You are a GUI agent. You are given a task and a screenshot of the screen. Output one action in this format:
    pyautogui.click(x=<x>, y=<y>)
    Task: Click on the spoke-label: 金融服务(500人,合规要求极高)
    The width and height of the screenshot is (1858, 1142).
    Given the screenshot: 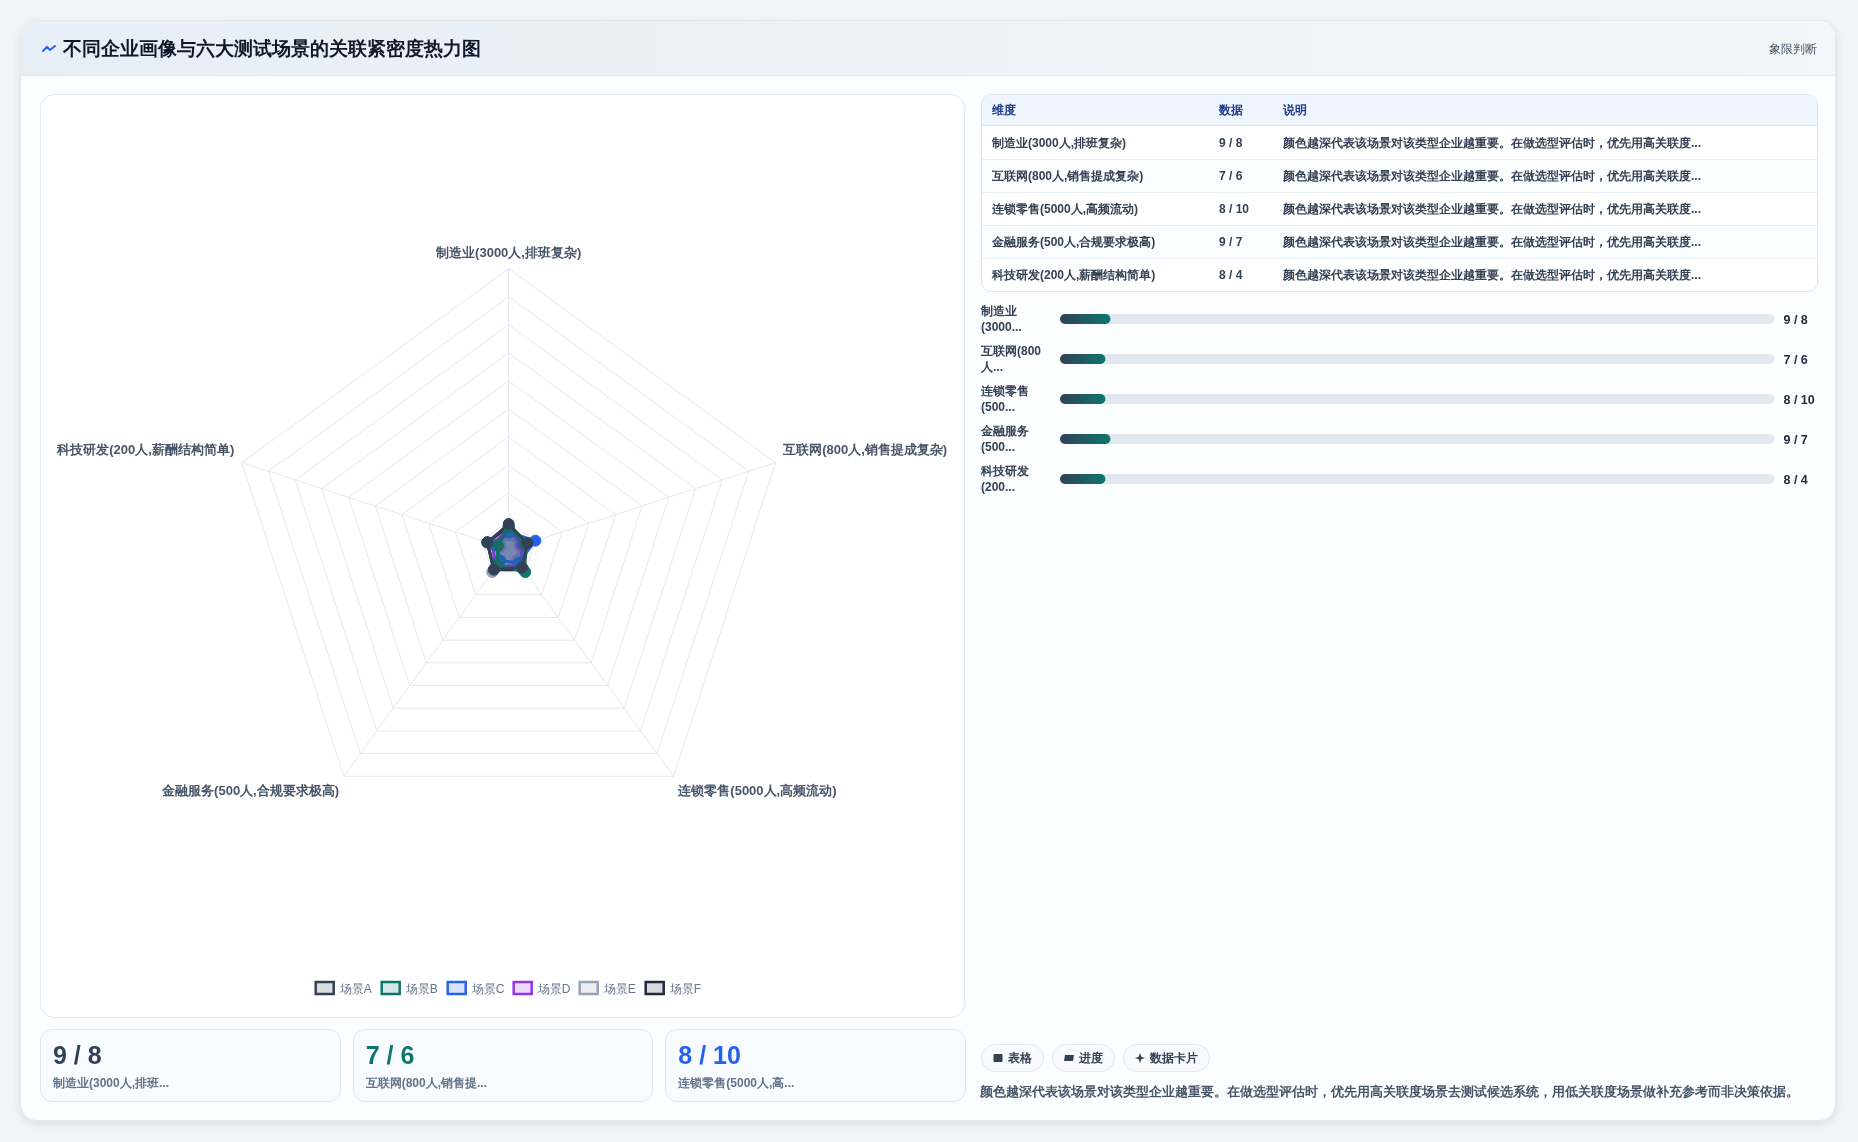 What is the action you would take?
    pyautogui.click(x=250, y=790)
    